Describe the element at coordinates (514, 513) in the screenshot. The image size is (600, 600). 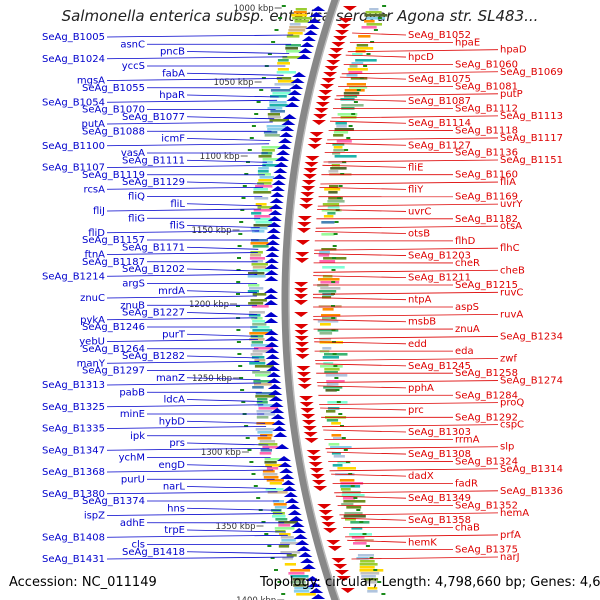
I see `gene-label: hemA` at that location.